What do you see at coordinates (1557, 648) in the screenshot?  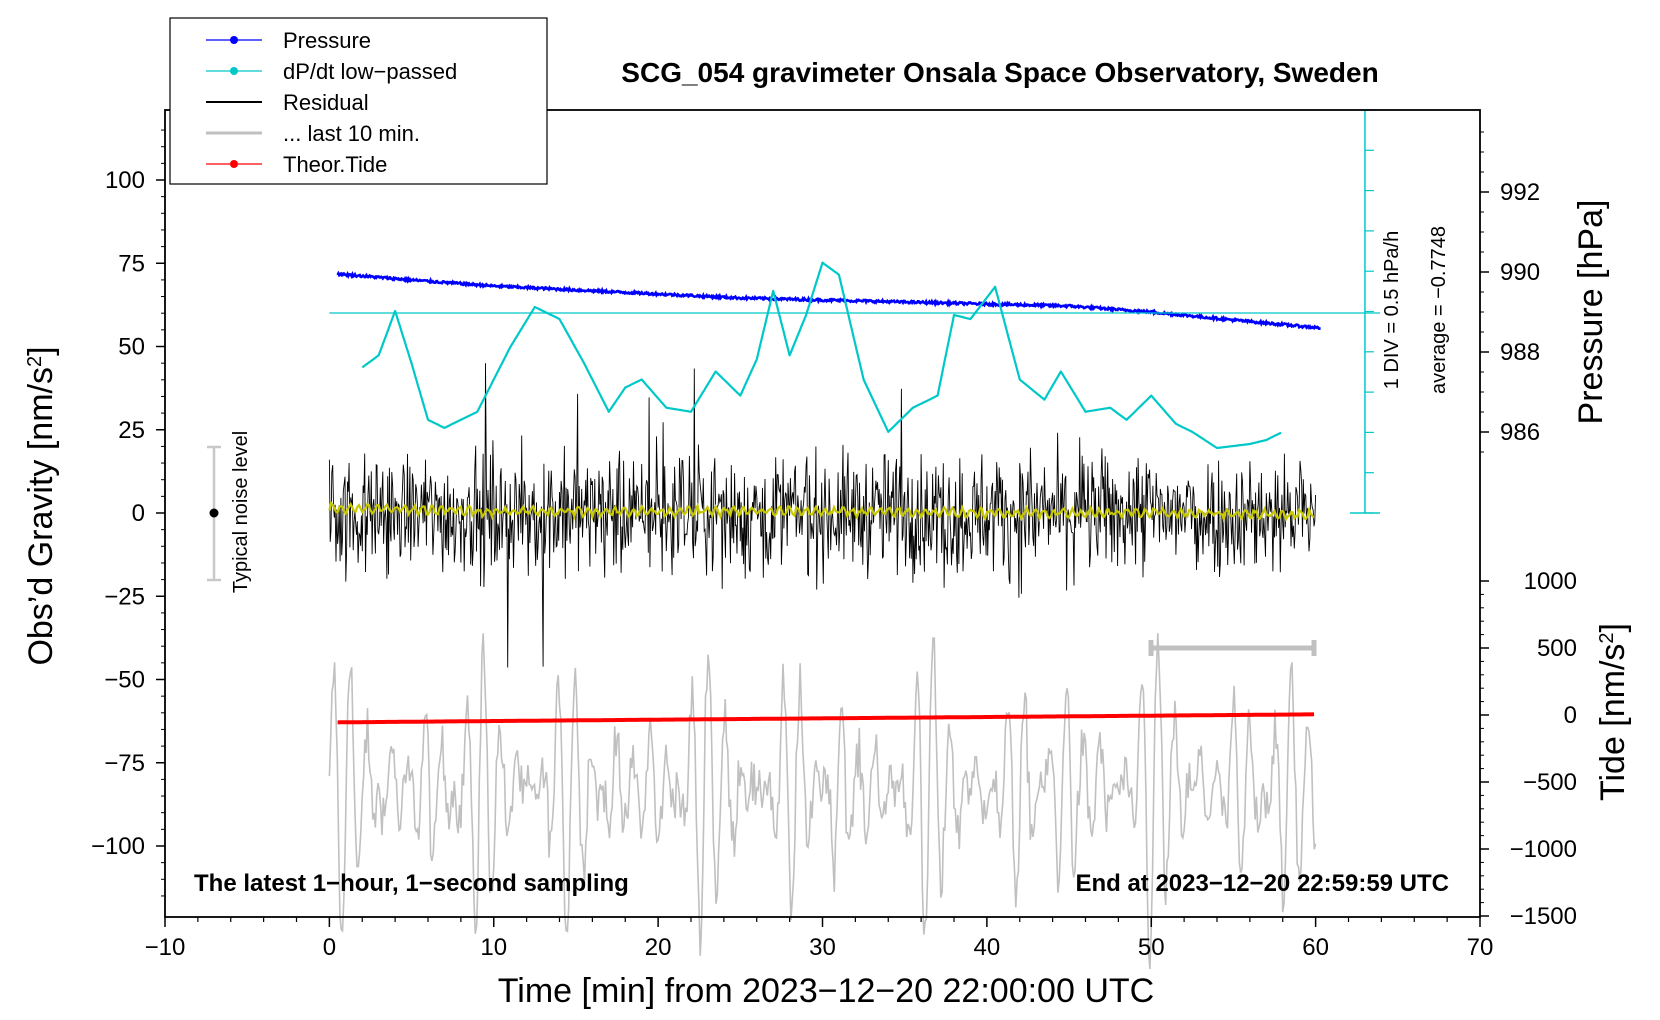 I see `tide-tick-label: 500` at bounding box center [1557, 648].